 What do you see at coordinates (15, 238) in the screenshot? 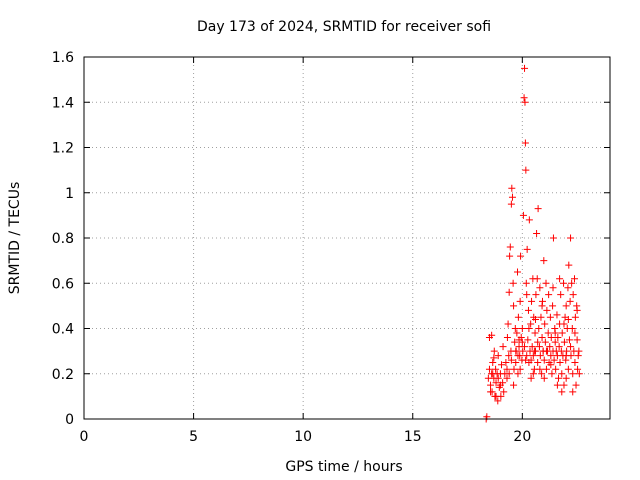
I see `y-axis-label: SRMTID / TECUs` at bounding box center [15, 238].